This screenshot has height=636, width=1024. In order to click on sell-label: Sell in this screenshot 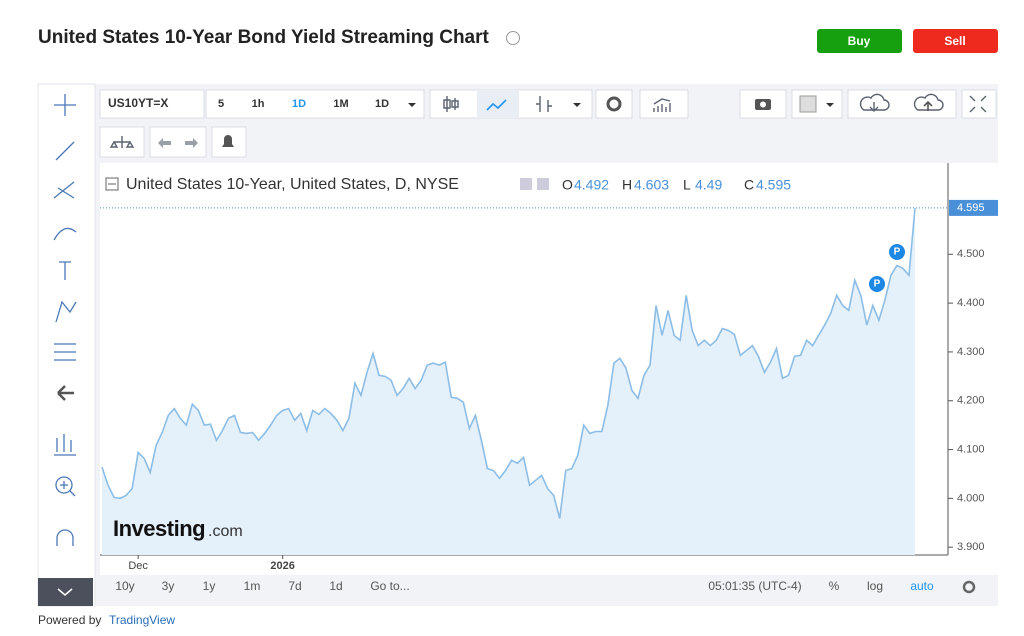, I will do `click(954, 41)`.